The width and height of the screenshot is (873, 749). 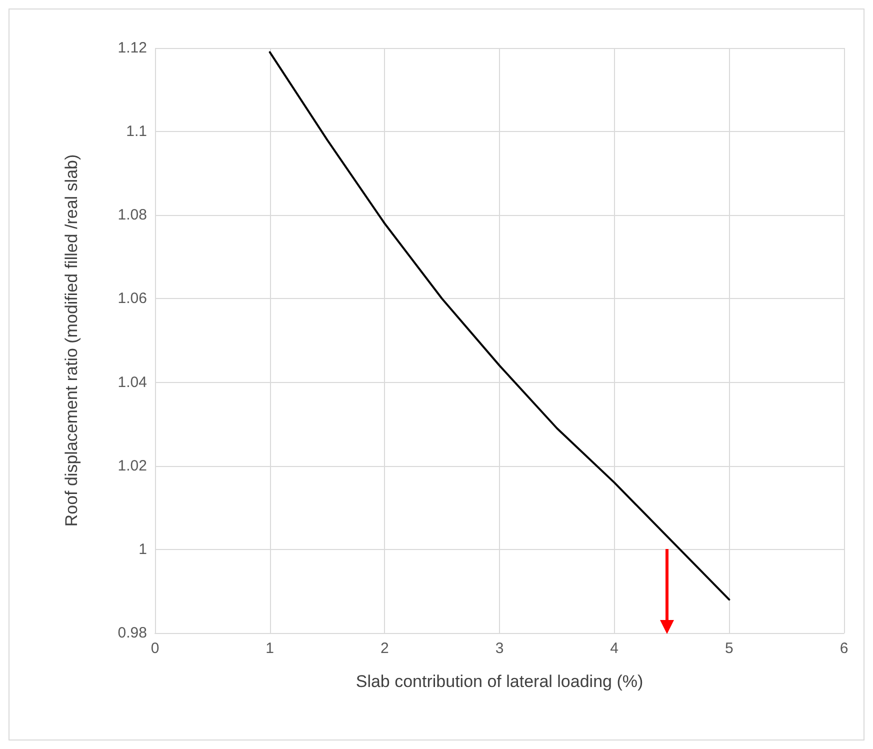 I want to click on y-axis-title: Roof displacement ratio (modified filled /real slab), so click(x=71, y=340).